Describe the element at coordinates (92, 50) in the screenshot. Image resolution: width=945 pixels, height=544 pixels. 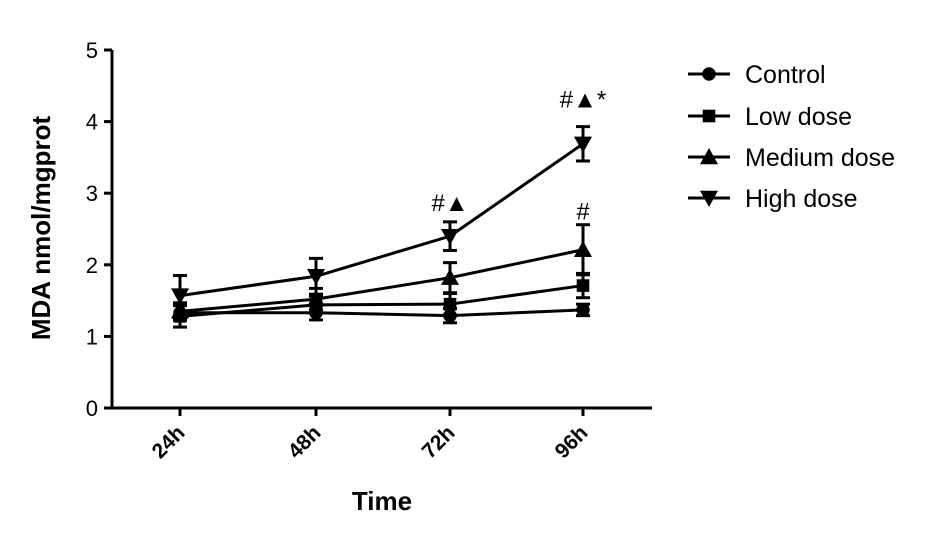
I see `y-tick-label: 5` at that location.